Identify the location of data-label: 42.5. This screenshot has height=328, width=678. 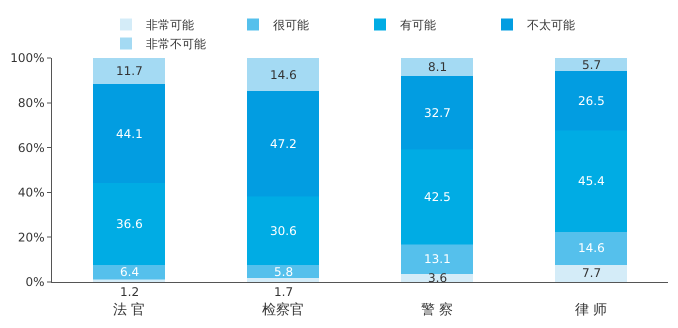
(437, 197).